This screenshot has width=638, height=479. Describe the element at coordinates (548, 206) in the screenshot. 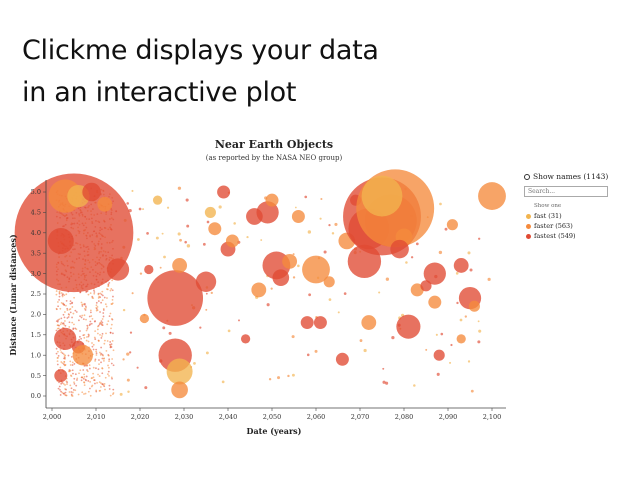

I see `show-one-label: Show one` at that location.